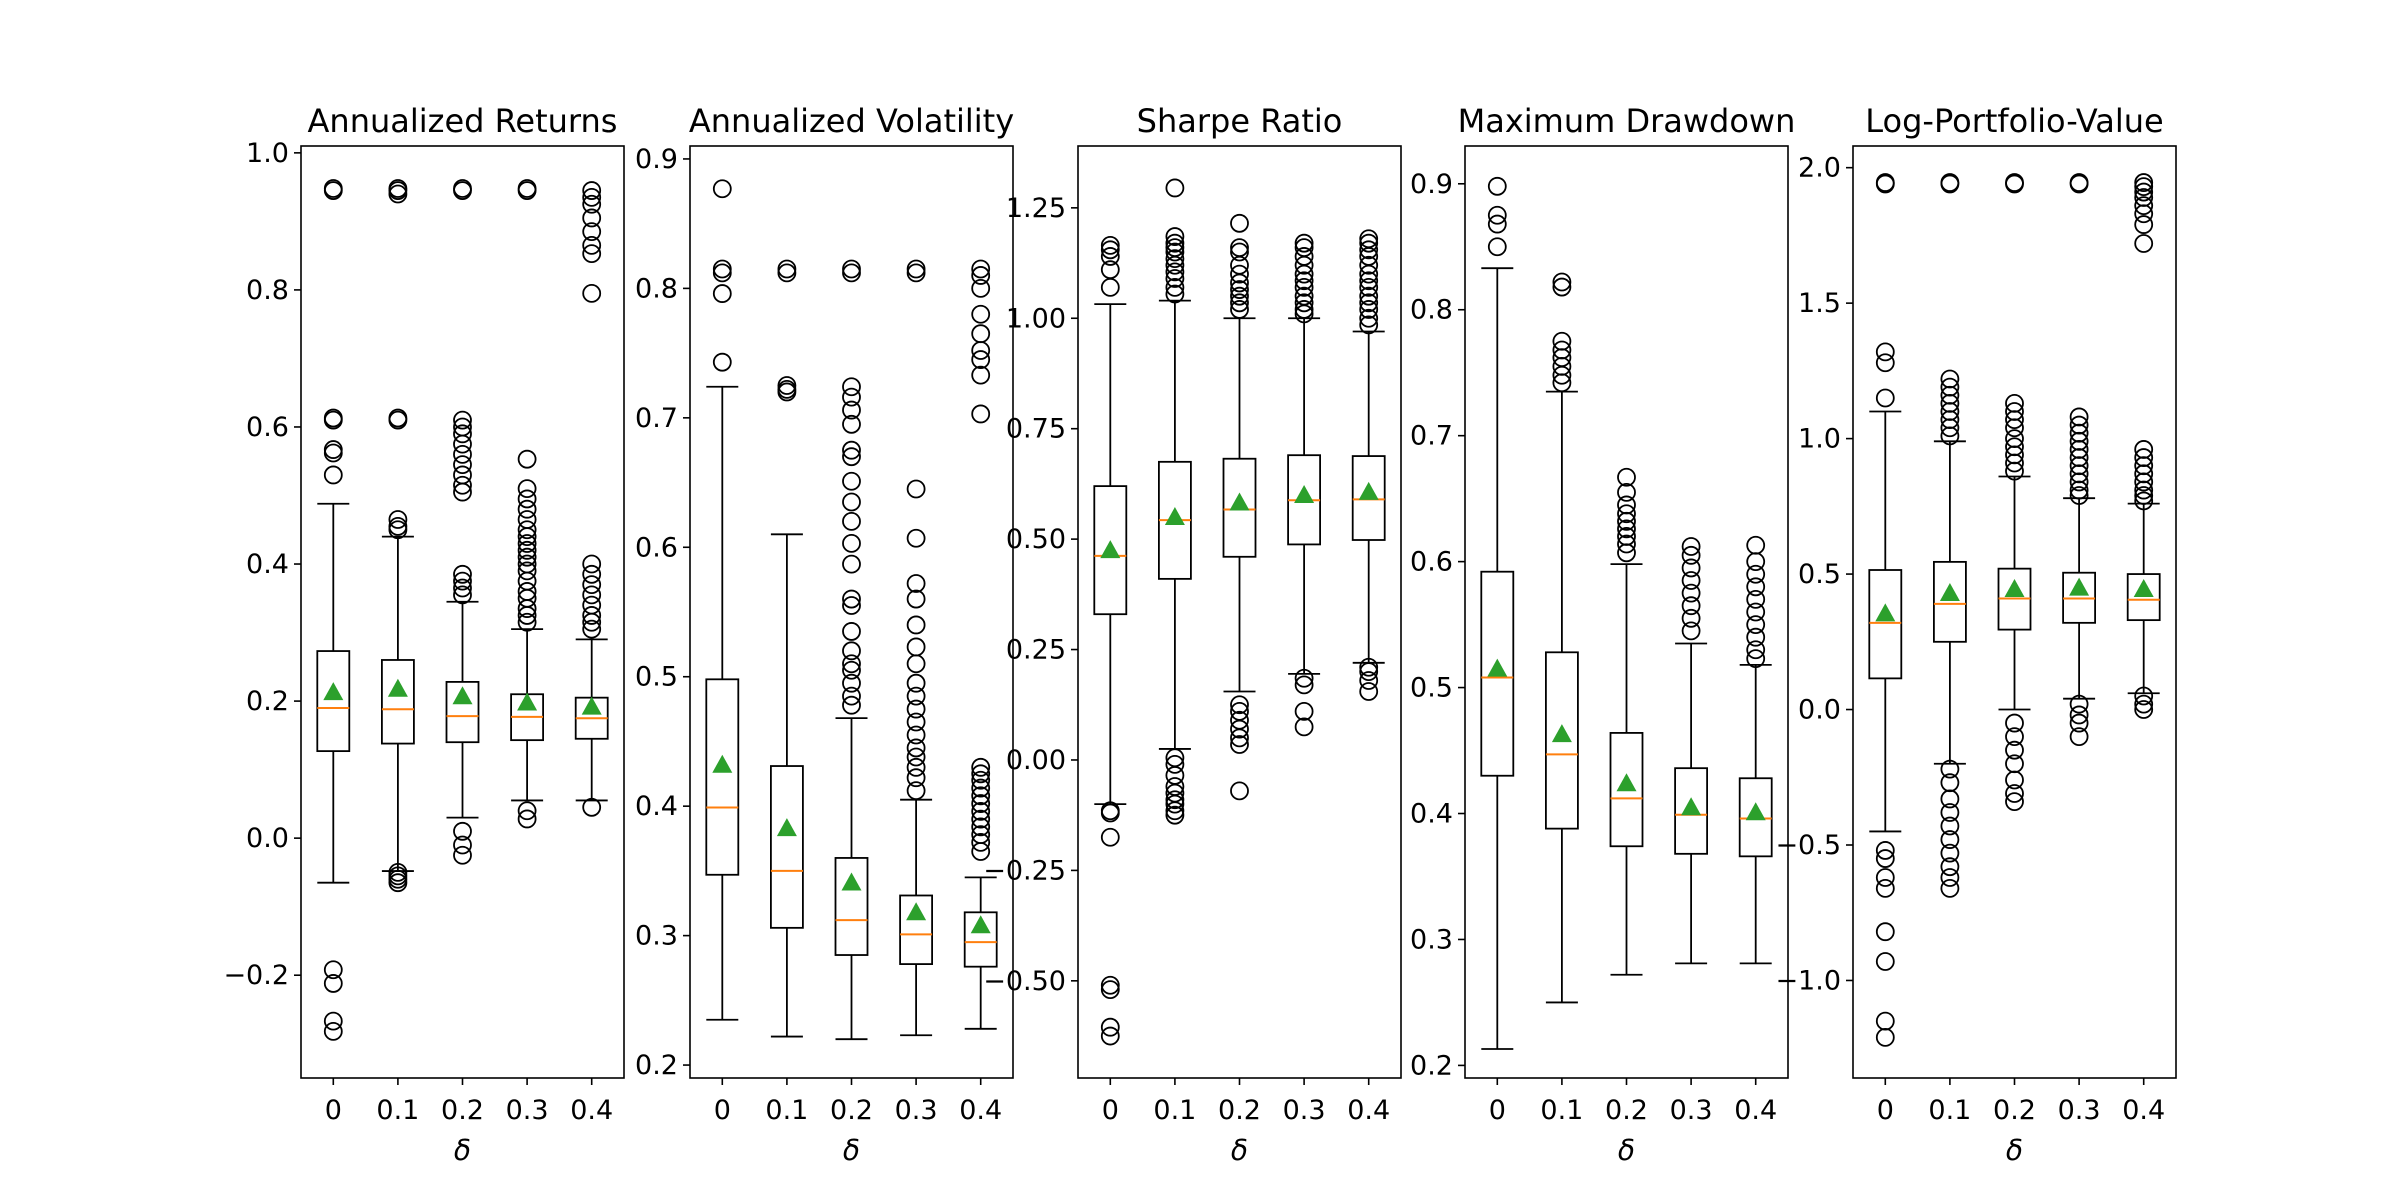 The height and width of the screenshot is (1200, 2400). I want to click on y-tick-label: 0.50, so click(1036, 539).